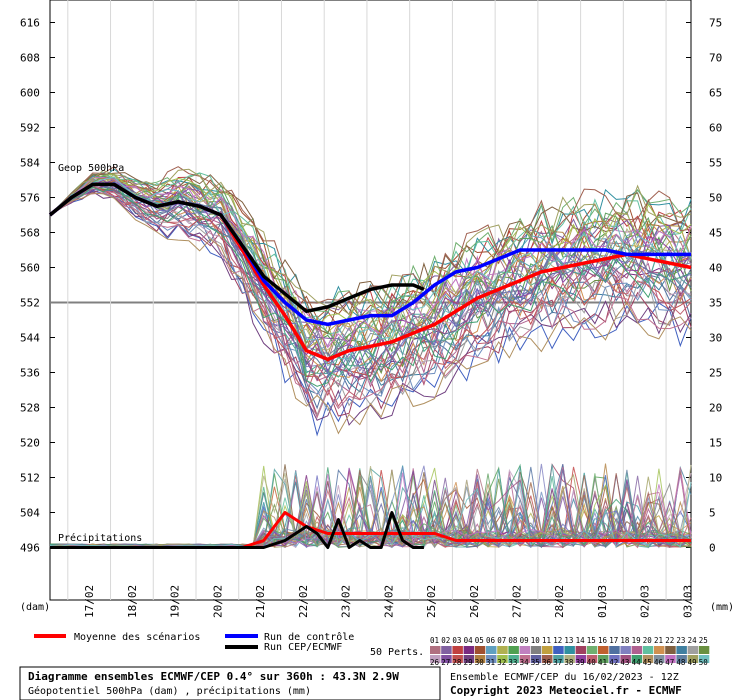 The width and height of the screenshot is (740, 700). What do you see at coordinates (30, 233) in the screenshot?
I see `left-tick-label: 568` at bounding box center [30, 233].